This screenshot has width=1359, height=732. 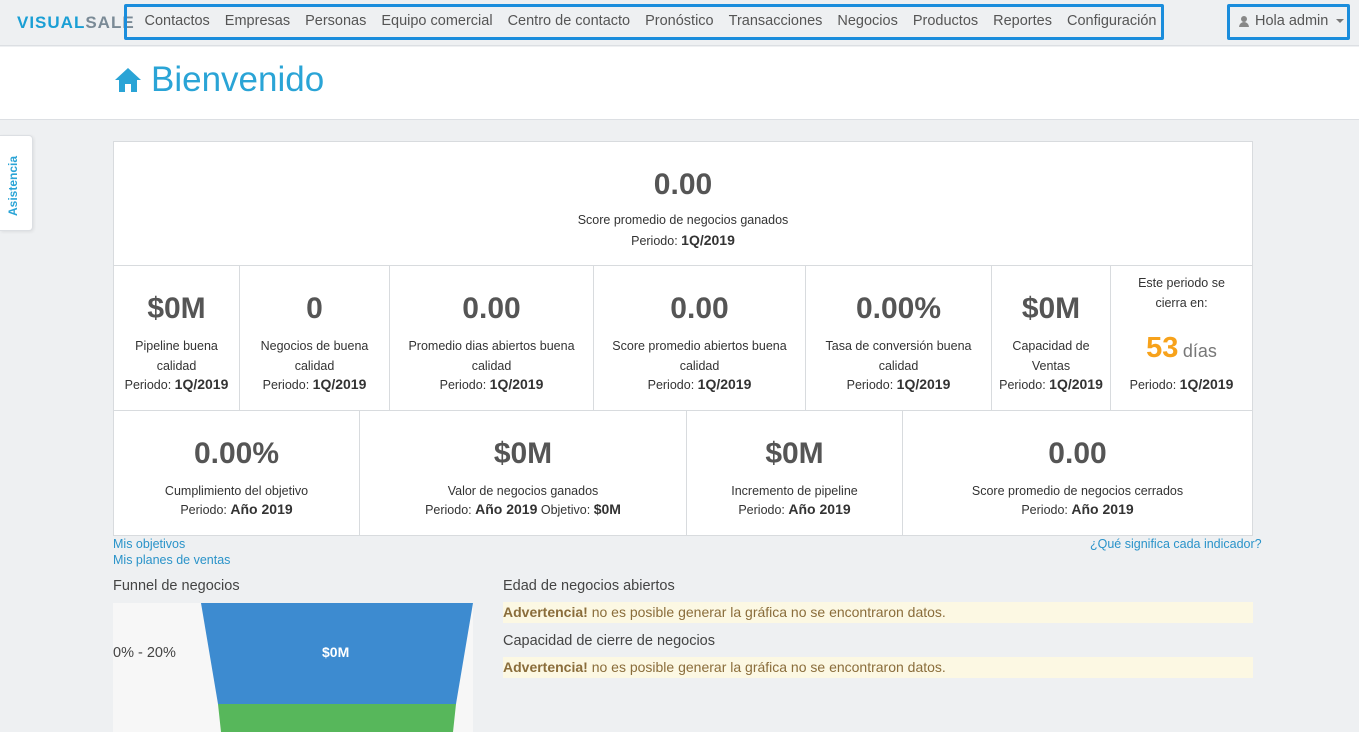 What do you see at coordinates (336, 21) in the screenshot?
I see `nav-item-personas: Personas` at bounding box center [336, 21].